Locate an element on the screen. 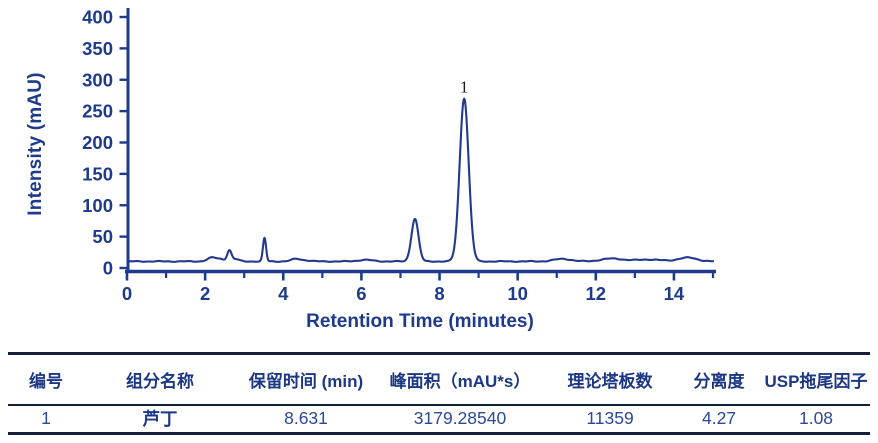 The image size is (878, 443). cell-peak-area: 3179.28540 is located at coordinates (460, 418).